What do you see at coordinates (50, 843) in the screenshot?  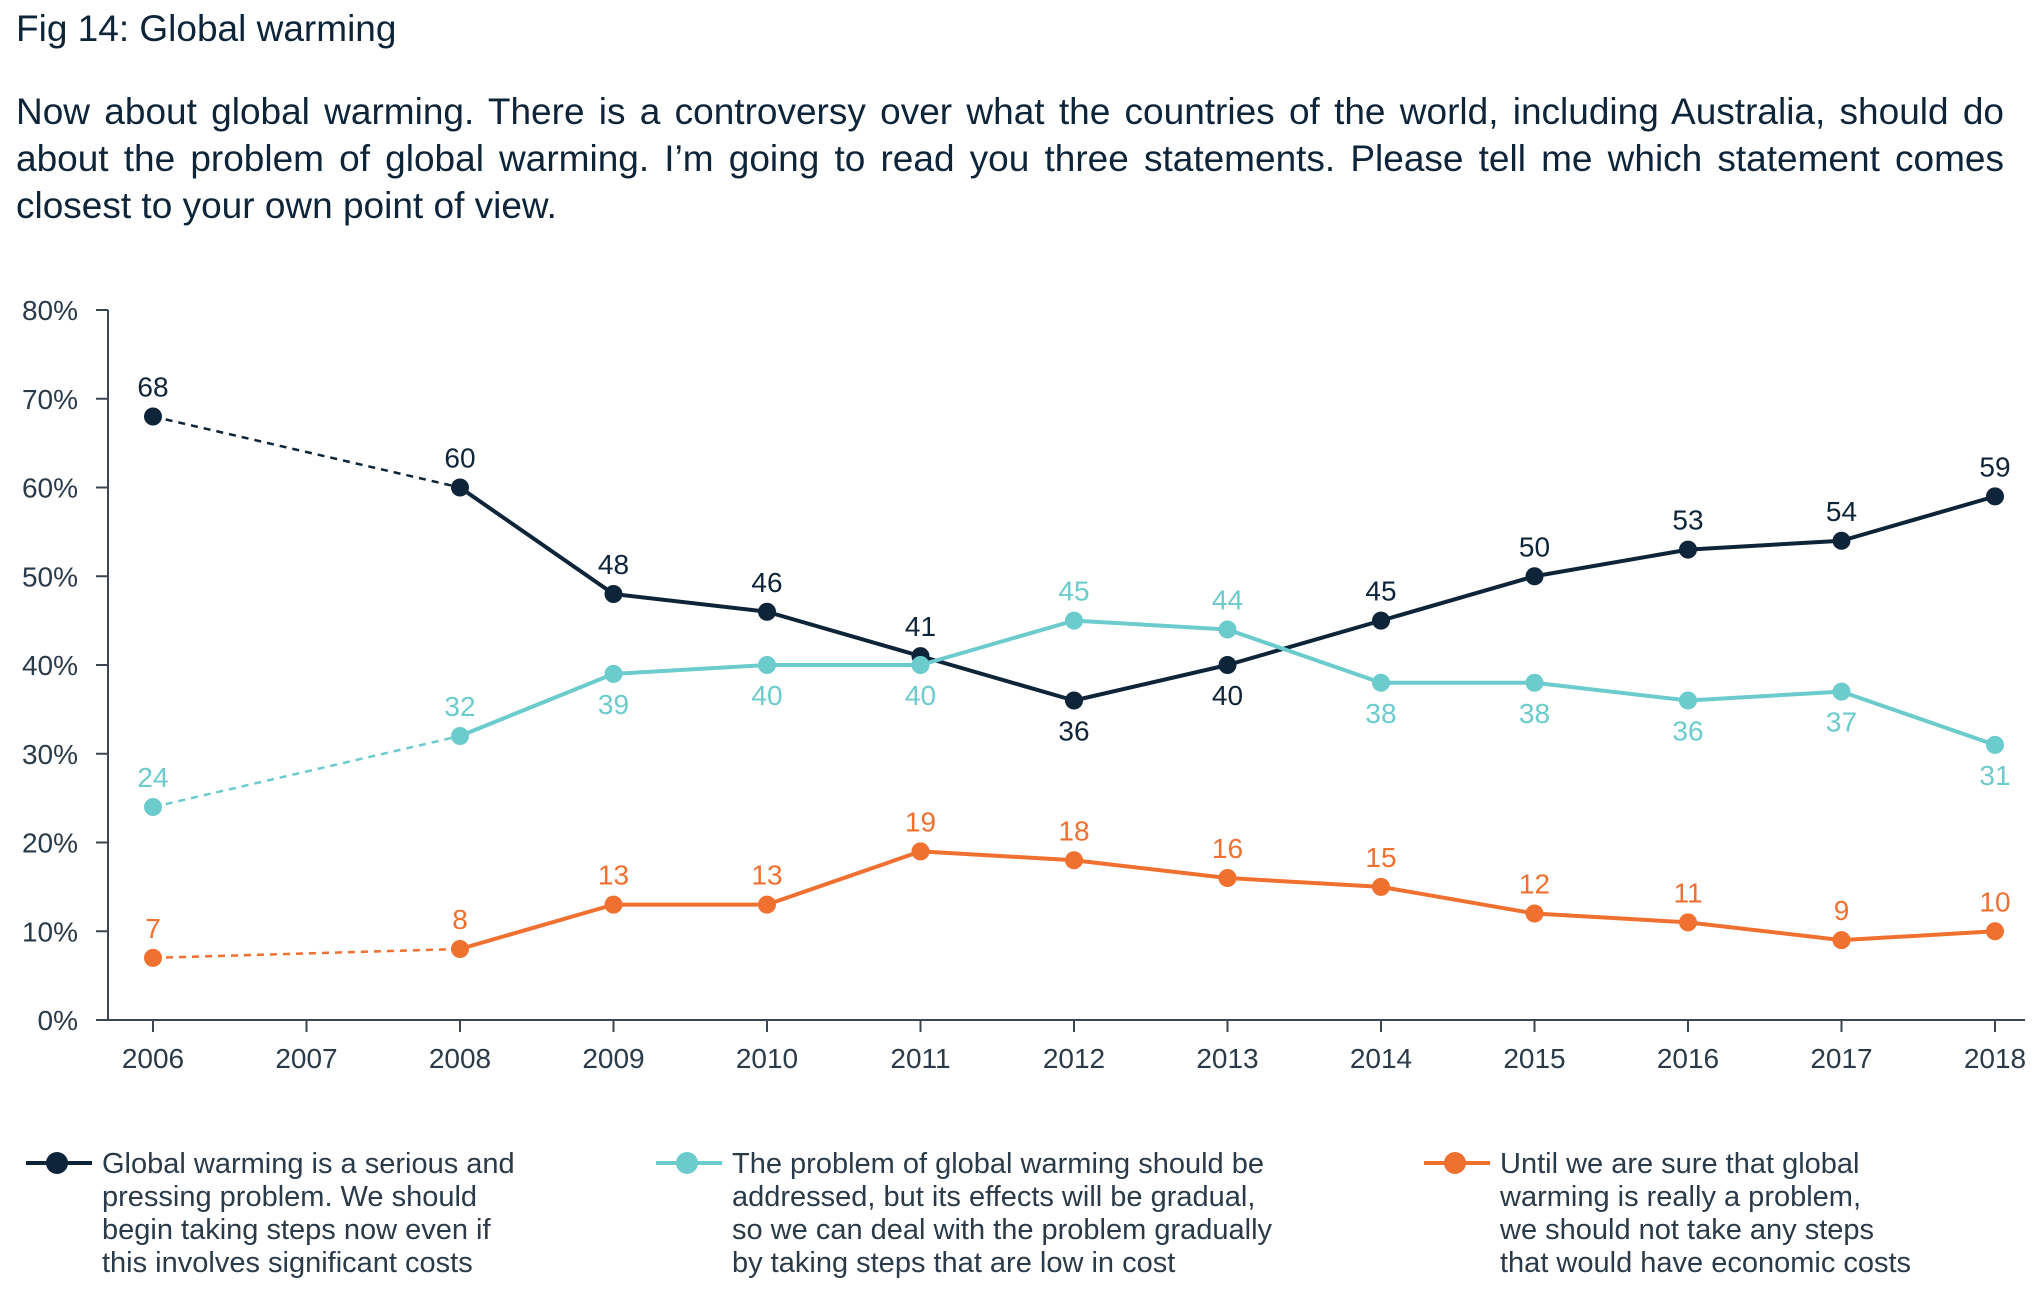 I see `y-tick-label: 20%` at bounding box center [50, 843].